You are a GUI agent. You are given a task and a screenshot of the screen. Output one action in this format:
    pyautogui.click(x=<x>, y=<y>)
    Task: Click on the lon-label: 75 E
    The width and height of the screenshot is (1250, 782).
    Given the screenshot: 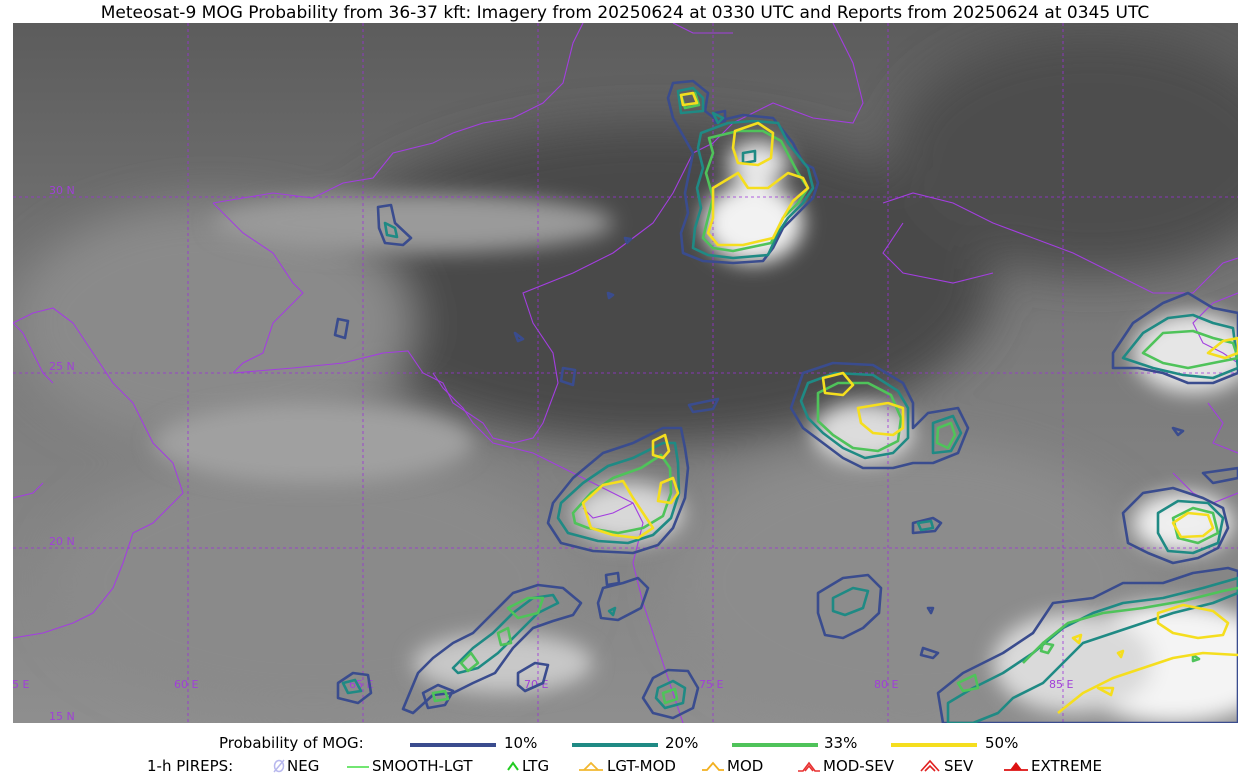 What is the action you would take?
    pyautogui.click(x=711, y=684)
    